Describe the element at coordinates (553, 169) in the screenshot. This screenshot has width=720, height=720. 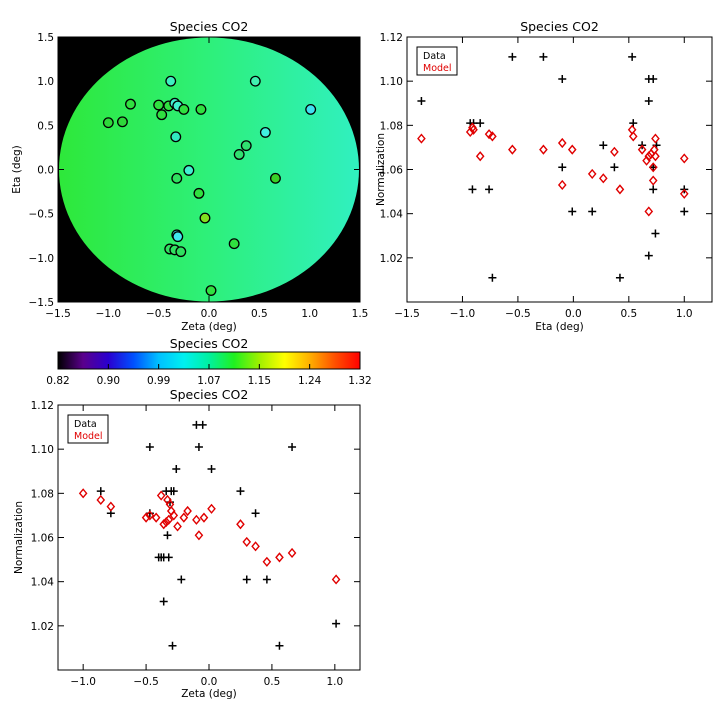
I see `series-model` at that location.